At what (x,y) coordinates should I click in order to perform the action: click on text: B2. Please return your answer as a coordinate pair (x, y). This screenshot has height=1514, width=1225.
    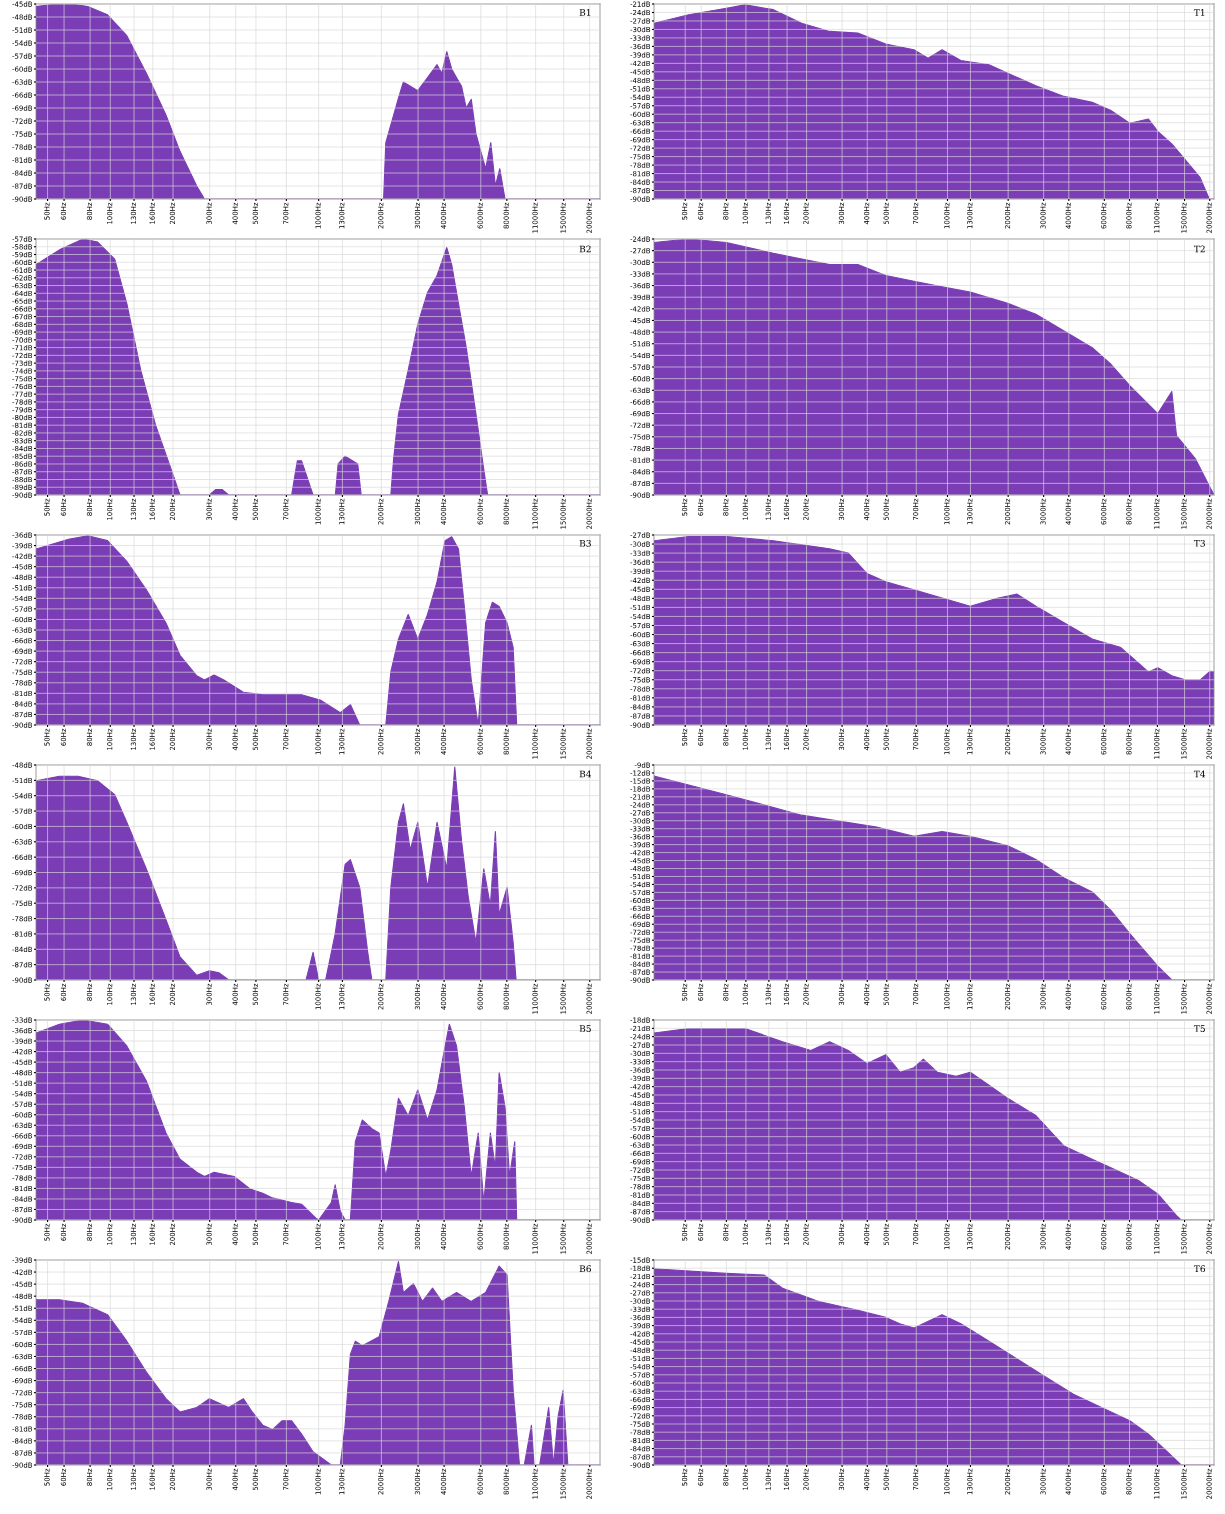
    Looking at the image, I should click on (585, 249).